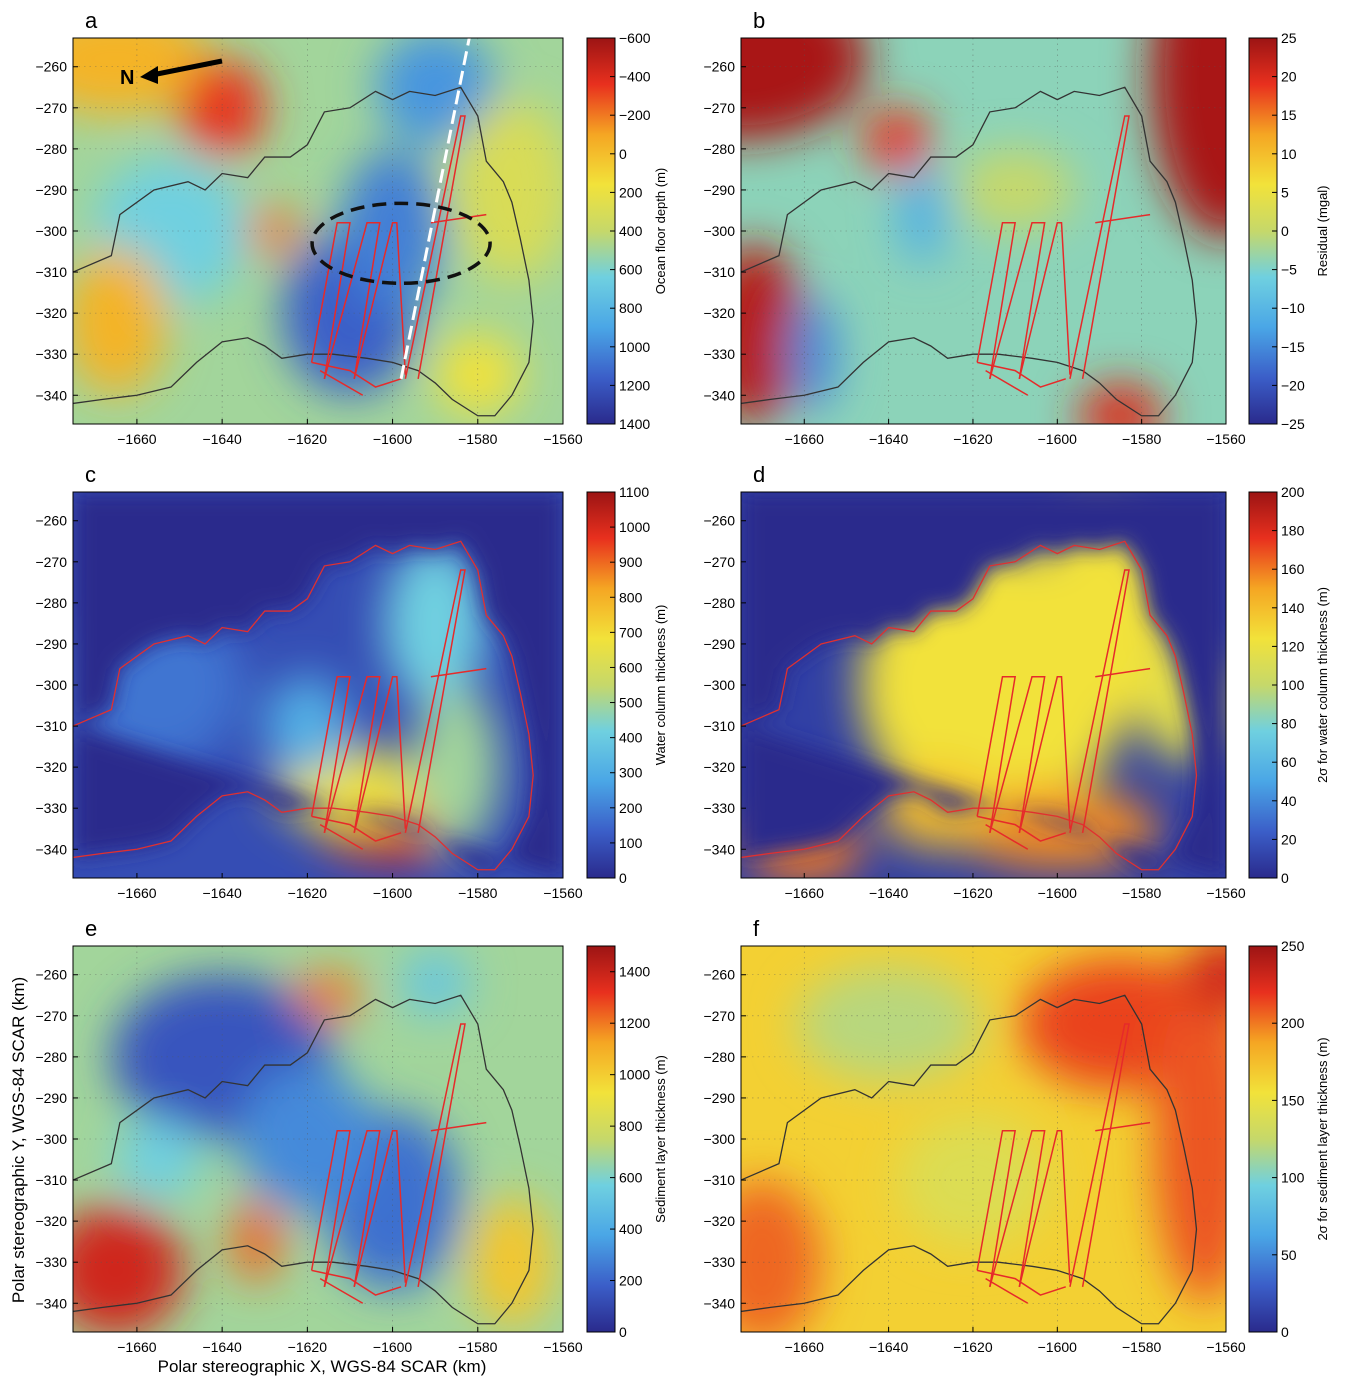 The height and width of the screenshot is (1380, 1349). Describe the element at coordinates (1293, 646) in the screenshot. I see `colorbar-tick-label: 120` at that location.